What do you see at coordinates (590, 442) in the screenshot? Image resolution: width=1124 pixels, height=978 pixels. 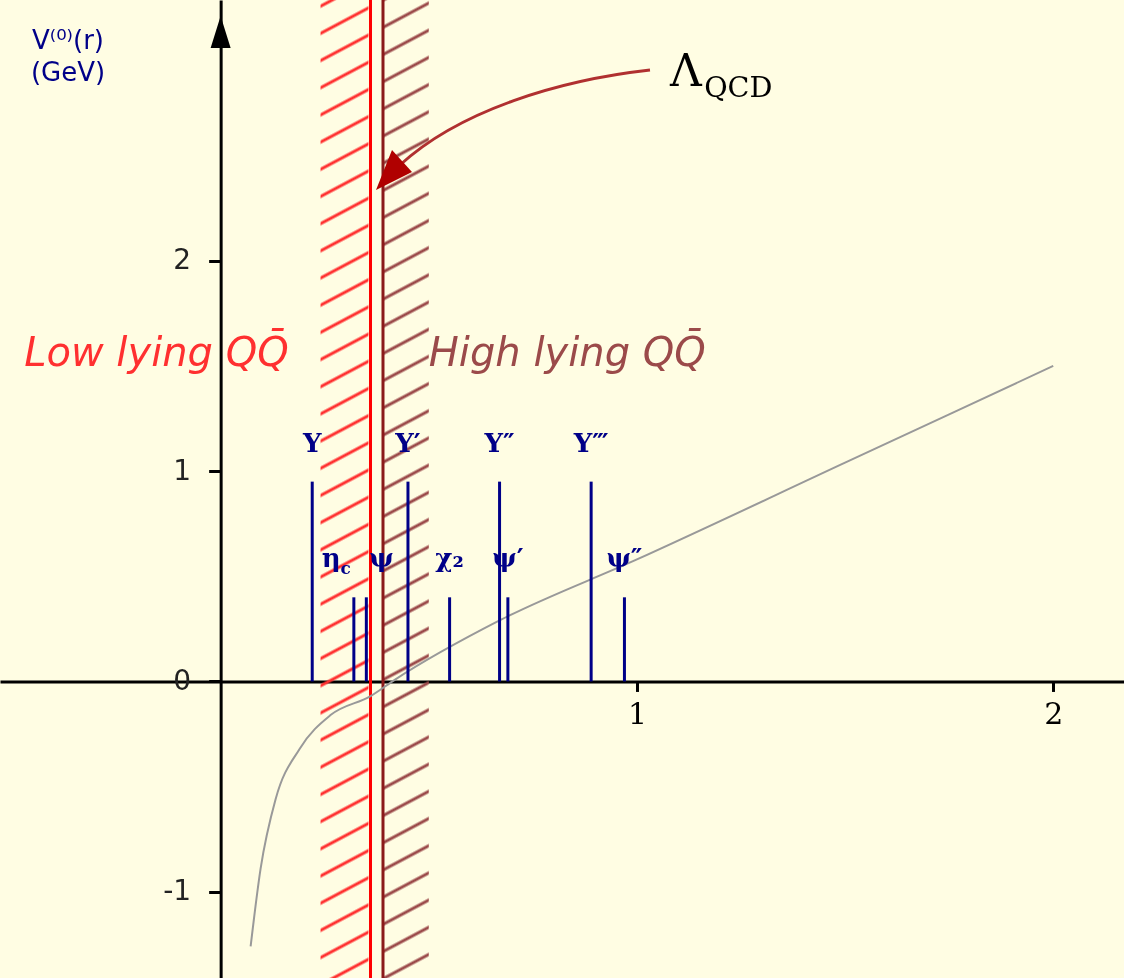 I see `annotation: Υ‴` at bounding box center [590, 442].